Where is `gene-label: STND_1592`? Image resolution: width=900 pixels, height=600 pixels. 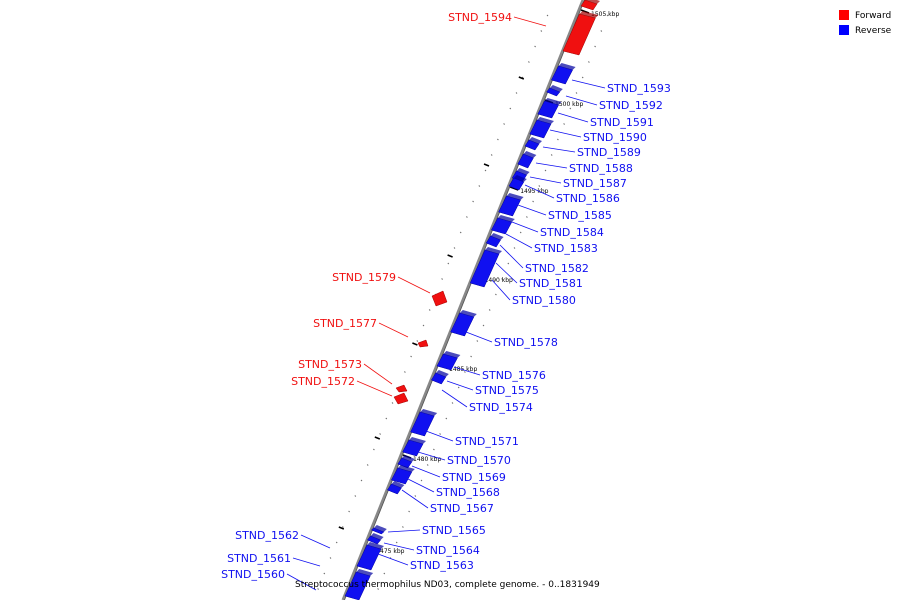 gene-label: STND_1592 is located at coordinates (631, 105).